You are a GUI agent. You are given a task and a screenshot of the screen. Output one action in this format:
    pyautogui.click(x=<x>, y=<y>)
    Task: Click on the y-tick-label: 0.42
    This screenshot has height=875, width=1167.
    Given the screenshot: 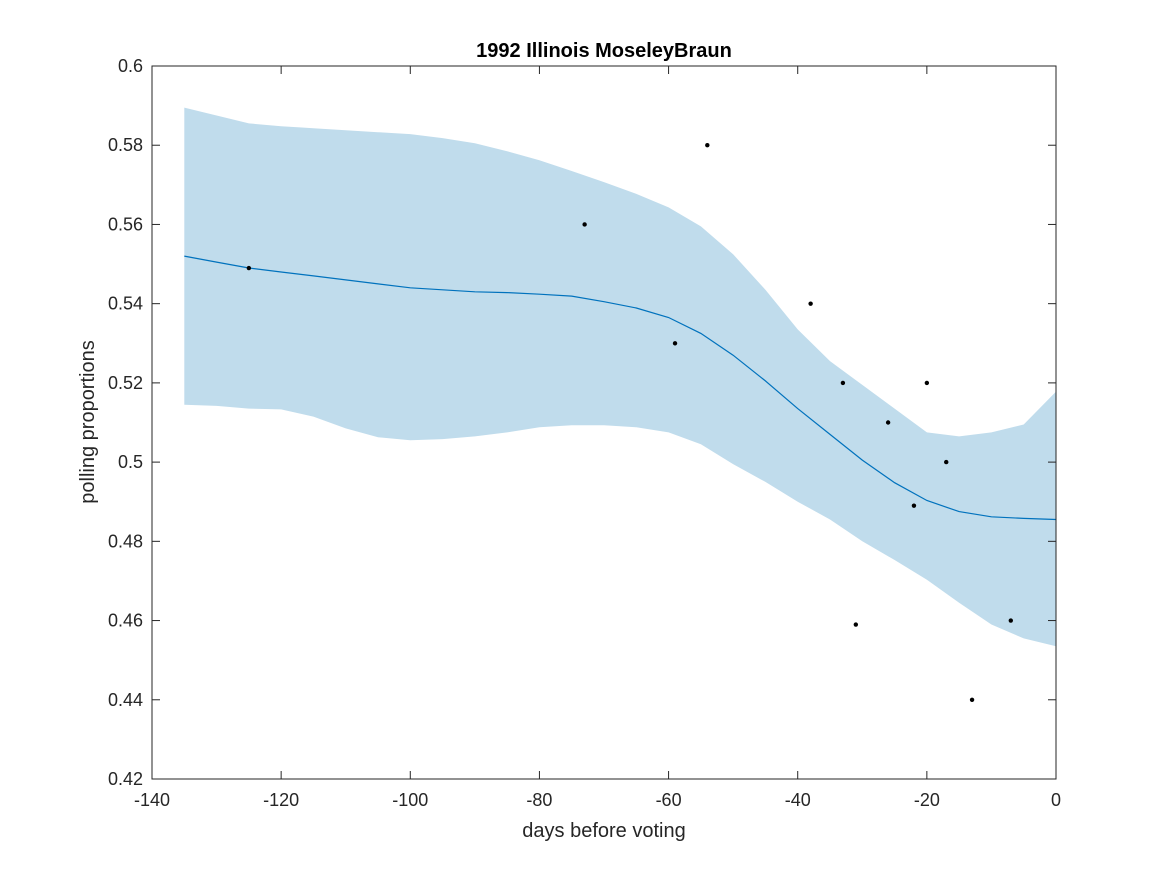 What is the action you would take?
    pyautogui.click(x=125, y=779)
    